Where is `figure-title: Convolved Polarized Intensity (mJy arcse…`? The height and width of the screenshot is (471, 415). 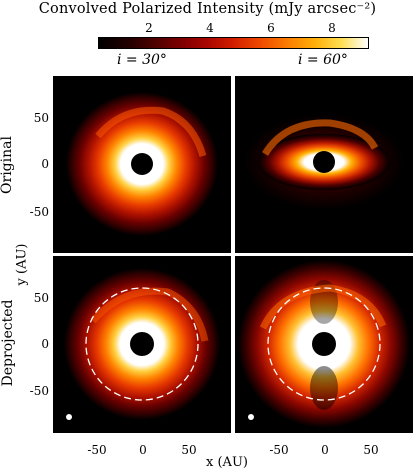 figure-title: Convolved Polarized Intensity (mJy arcse… is located at coordinates (207, 9).